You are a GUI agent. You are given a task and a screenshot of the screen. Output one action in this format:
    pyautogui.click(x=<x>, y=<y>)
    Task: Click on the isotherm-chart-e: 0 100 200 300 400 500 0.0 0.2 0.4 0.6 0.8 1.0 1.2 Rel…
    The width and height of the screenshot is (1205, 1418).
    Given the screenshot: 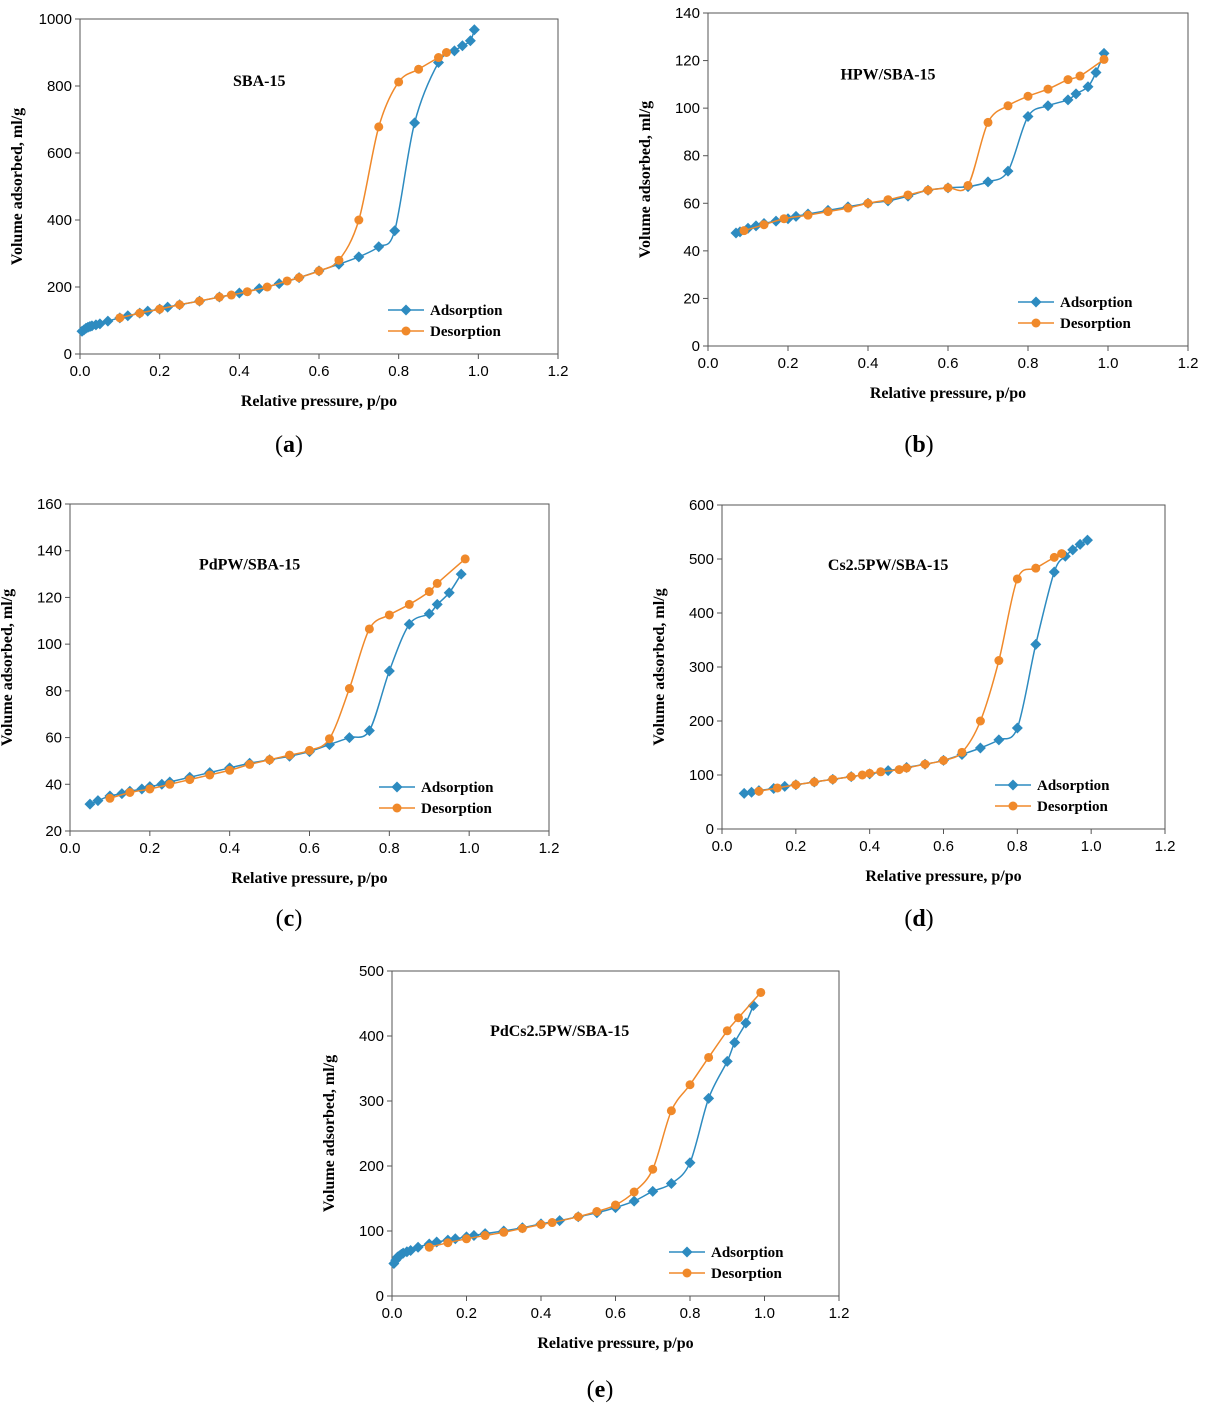 What is the action you would take?
    pyautogui.click(x=585, y=1157)
    